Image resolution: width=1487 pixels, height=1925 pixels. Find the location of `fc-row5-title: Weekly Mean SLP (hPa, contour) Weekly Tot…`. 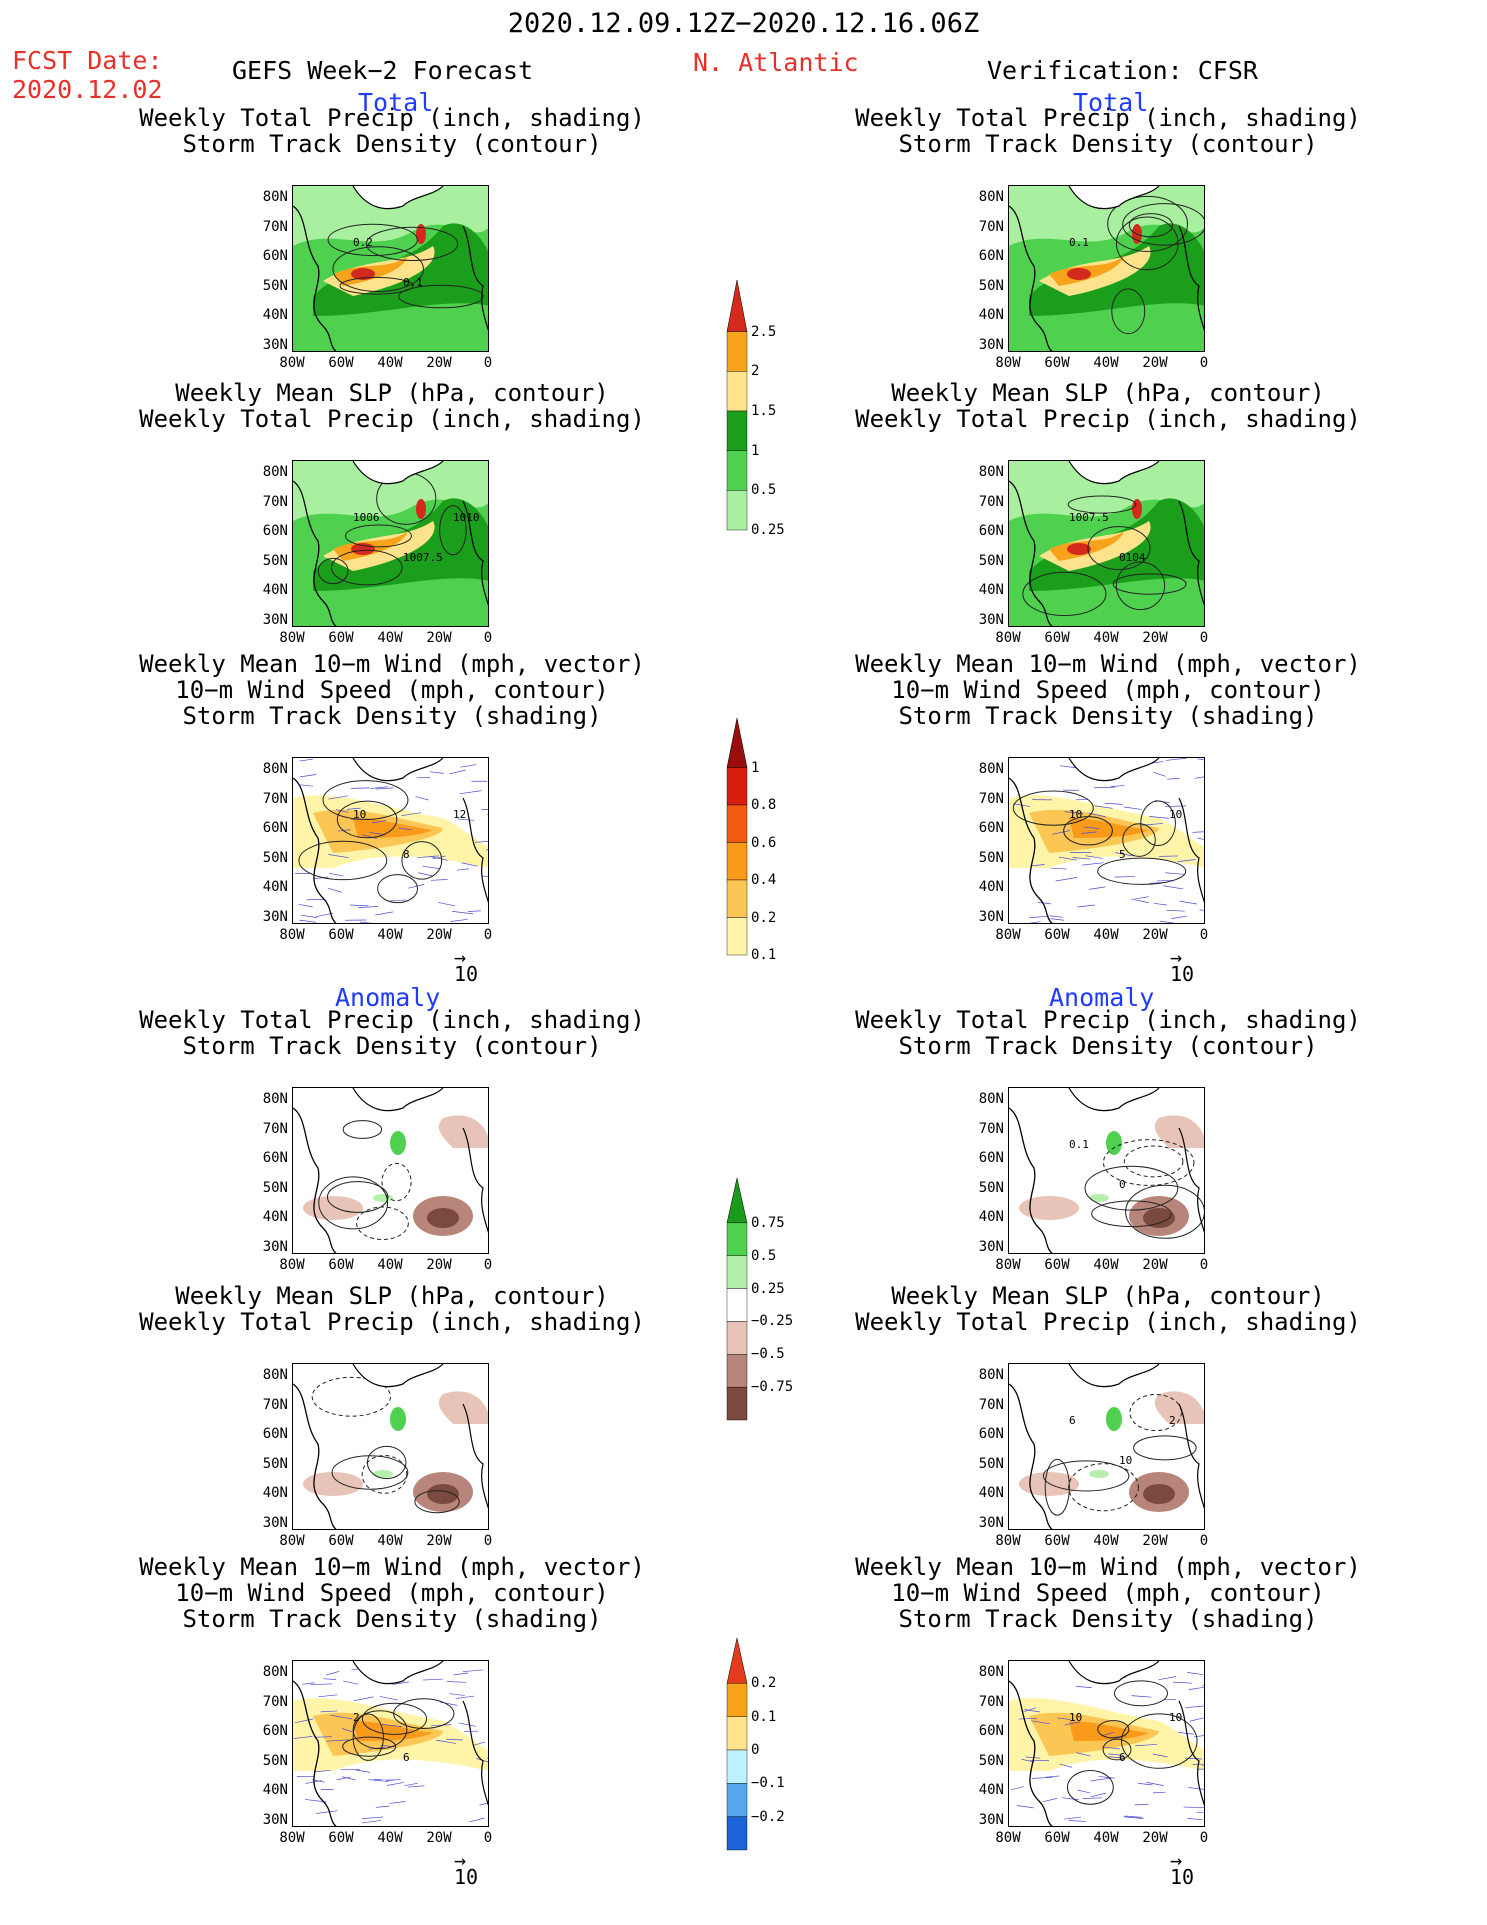

fc-row5-title: Weekly Mean SLP (hPa, contour) Weekly Tot… is located at coordinates (392, 1309).